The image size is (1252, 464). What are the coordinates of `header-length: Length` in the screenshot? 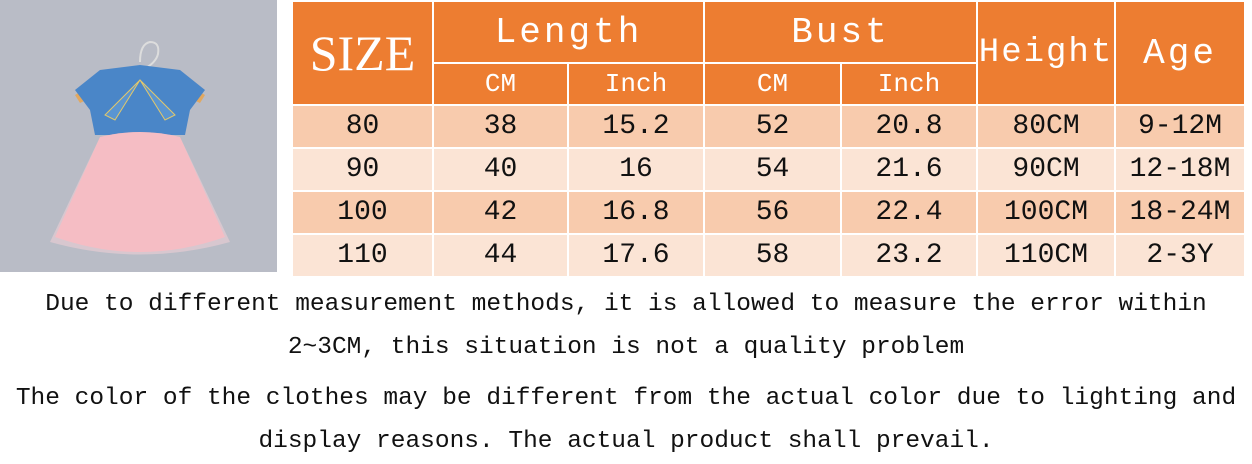 It's located at (568, 32).